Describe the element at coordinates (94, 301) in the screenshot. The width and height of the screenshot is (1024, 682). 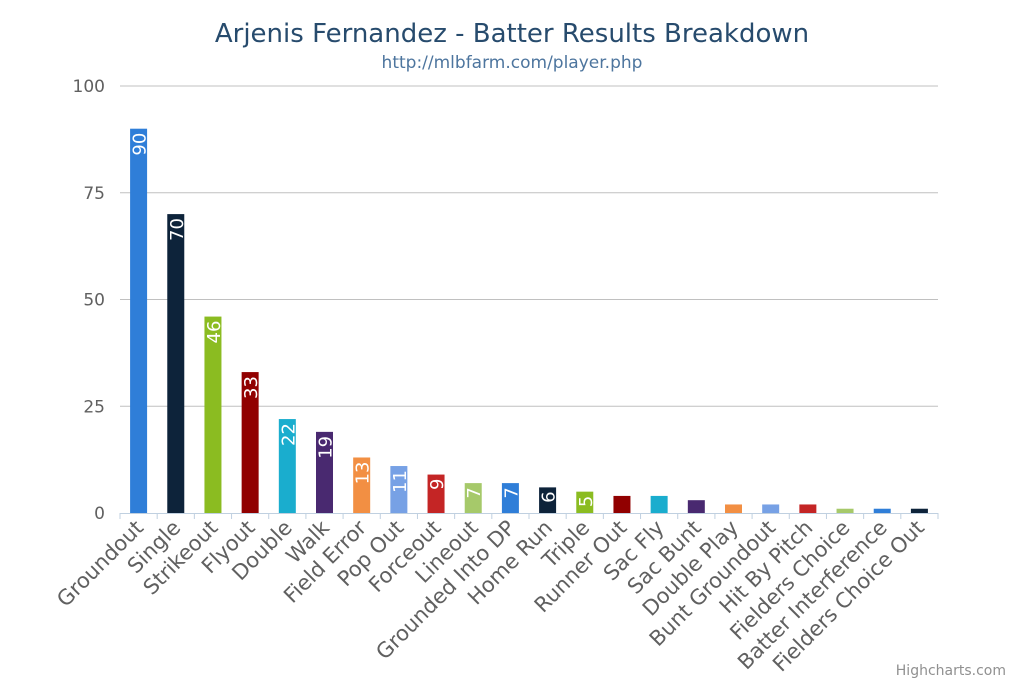
I see `y-tick-label: 50` at that location.